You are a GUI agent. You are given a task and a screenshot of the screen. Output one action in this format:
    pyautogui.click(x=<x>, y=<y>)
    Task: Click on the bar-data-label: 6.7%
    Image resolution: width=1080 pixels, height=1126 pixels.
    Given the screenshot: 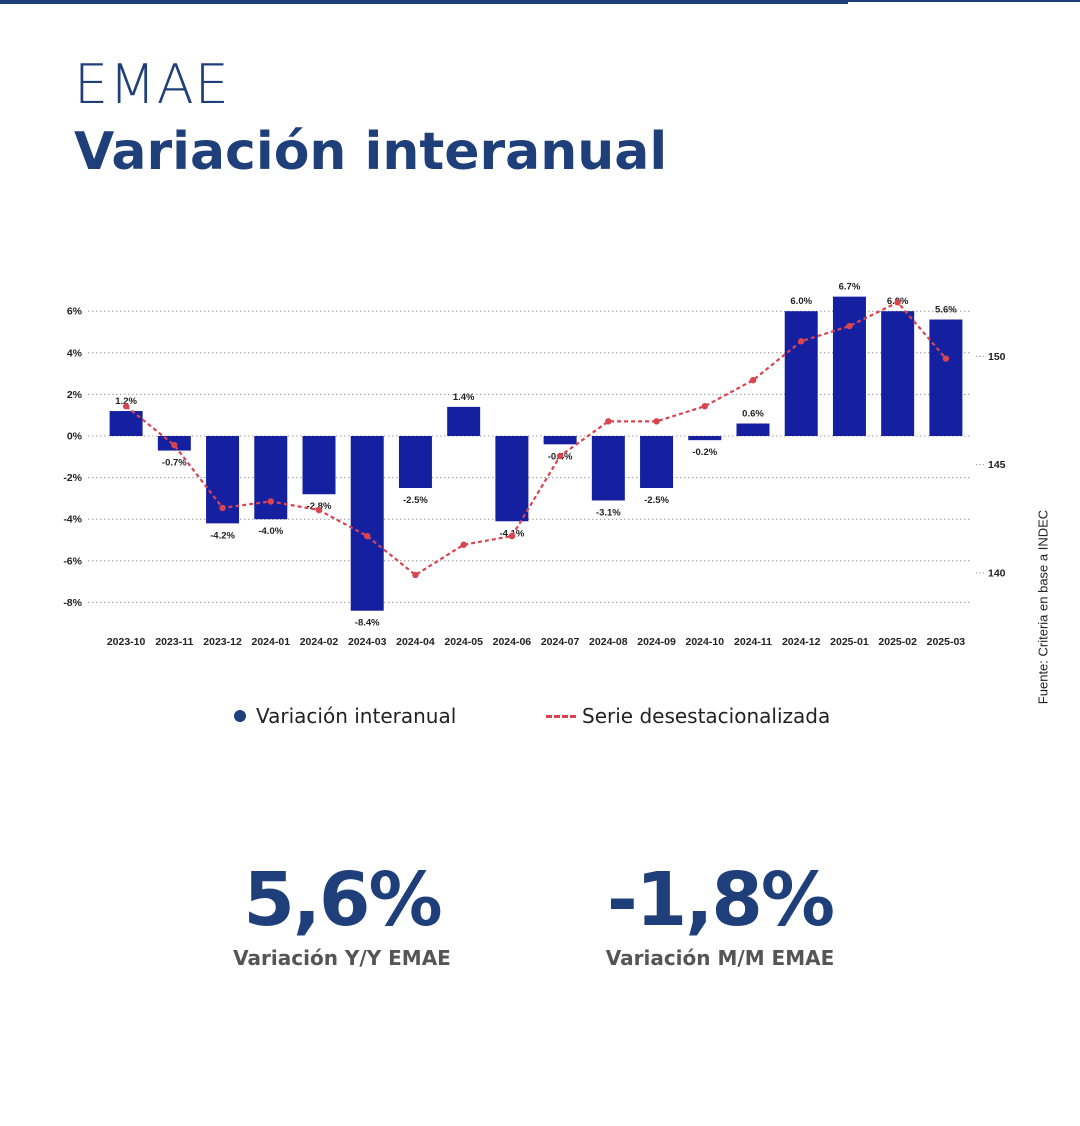 What is the action you would take?
    pyautogui.click(x=850, y=287)
    